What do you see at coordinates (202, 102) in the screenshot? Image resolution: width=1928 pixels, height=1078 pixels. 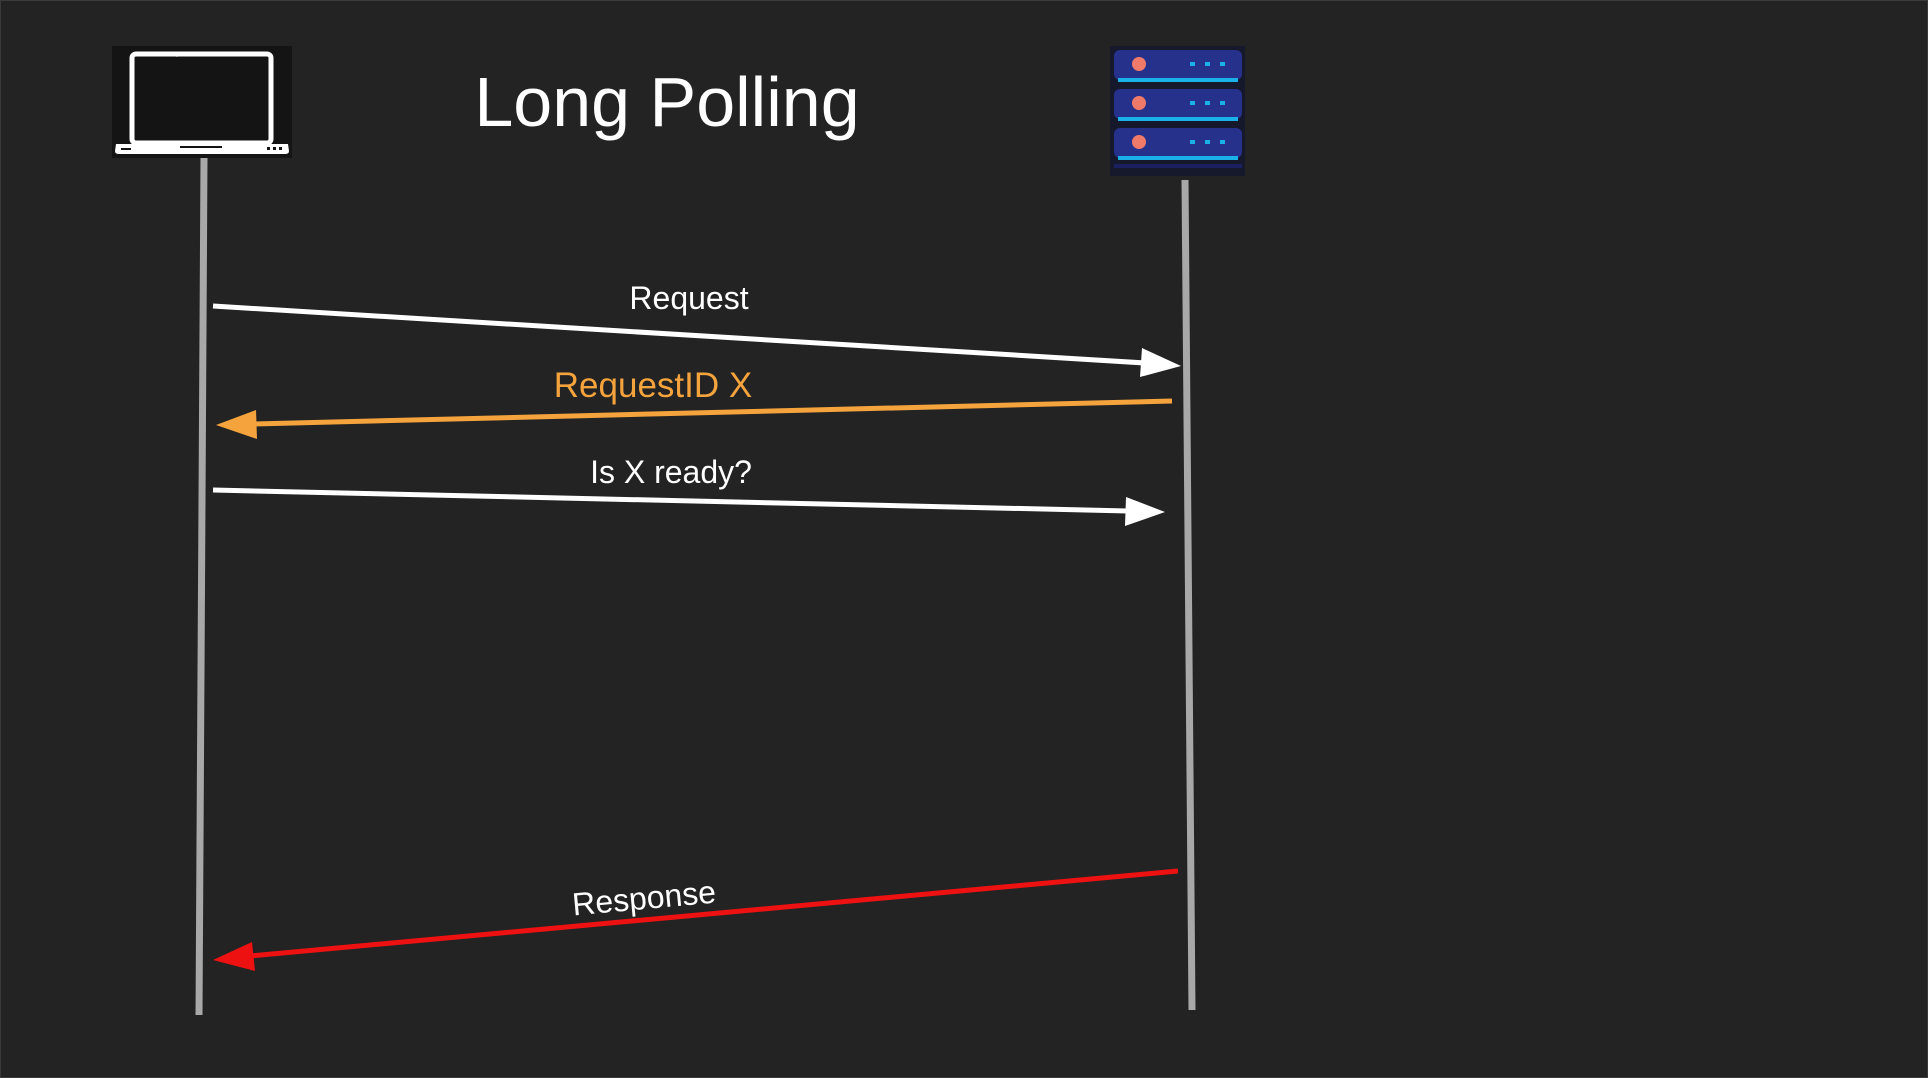 I see `laptop-icon` at bounding box center [202, 102].